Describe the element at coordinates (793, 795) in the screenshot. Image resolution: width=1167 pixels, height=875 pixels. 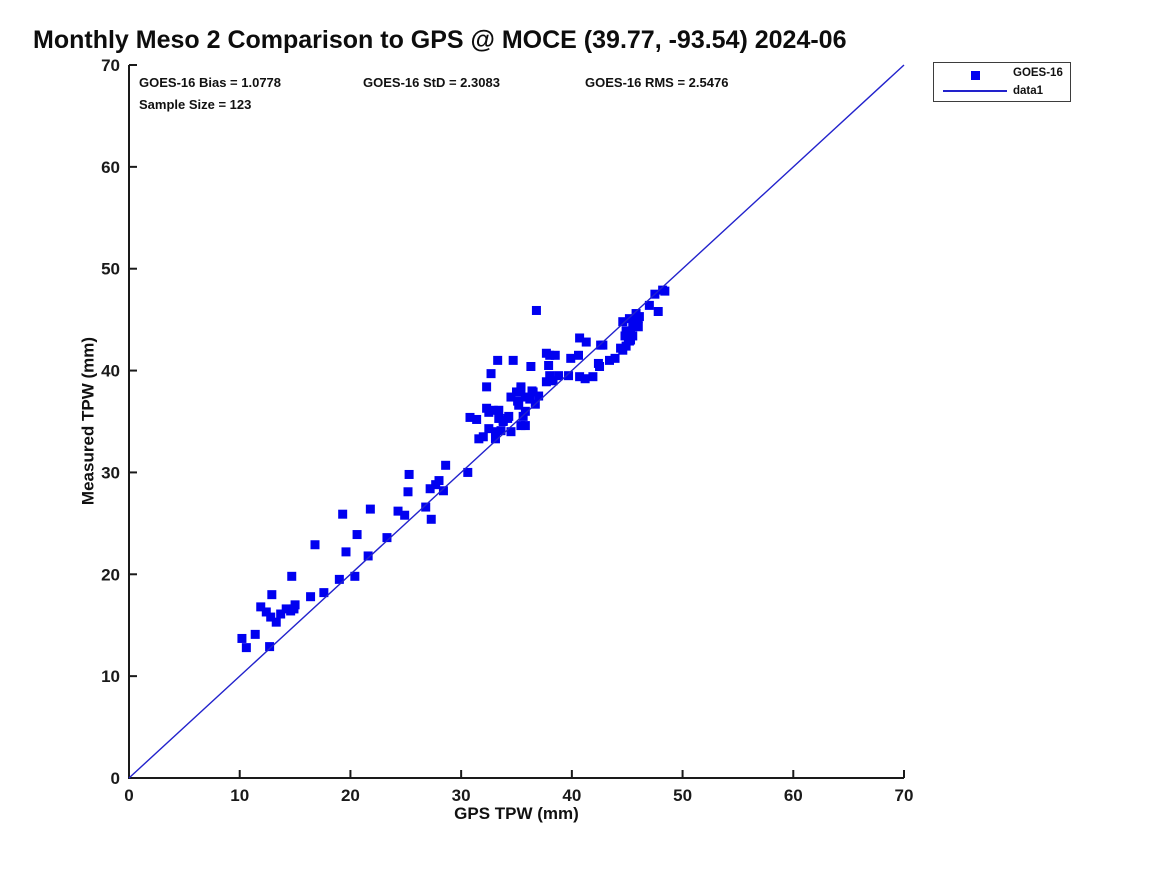
I see `x-tick-label: 60` at that location.